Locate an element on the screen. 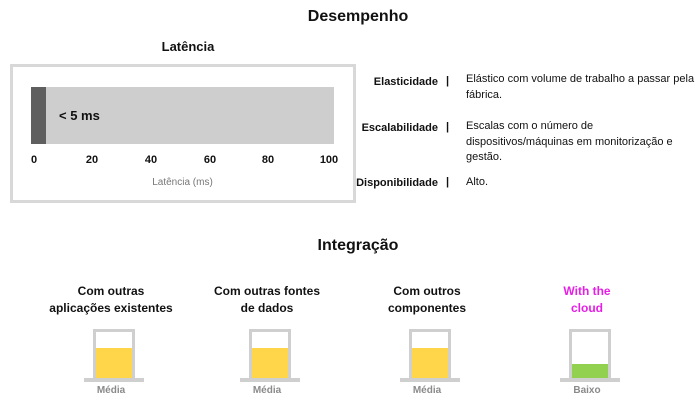 The height and width of the screenshot is (415, 700). def-desc-availability: Alto. is located at coordinates (477, 182).